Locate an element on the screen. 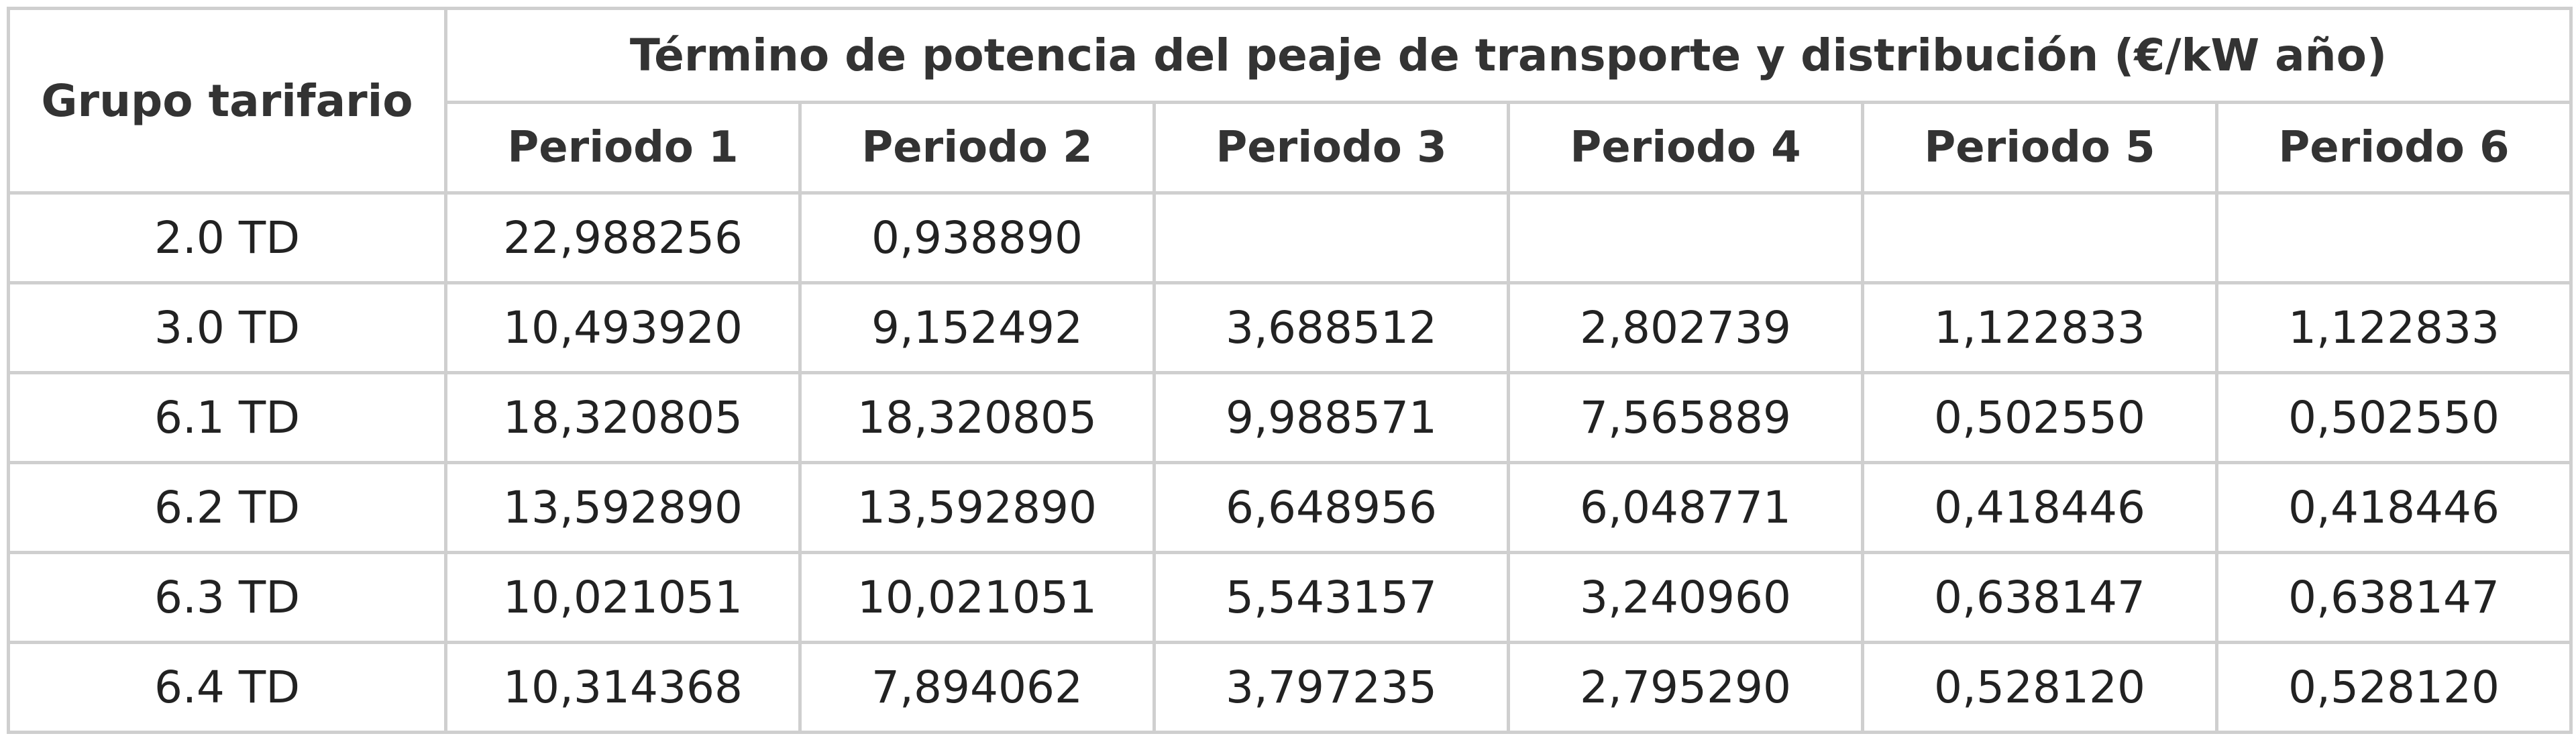 The height and width of the screenshot is (740, 2576). period-header-5: Periodo 5 is located at coordinates (2039, 148).